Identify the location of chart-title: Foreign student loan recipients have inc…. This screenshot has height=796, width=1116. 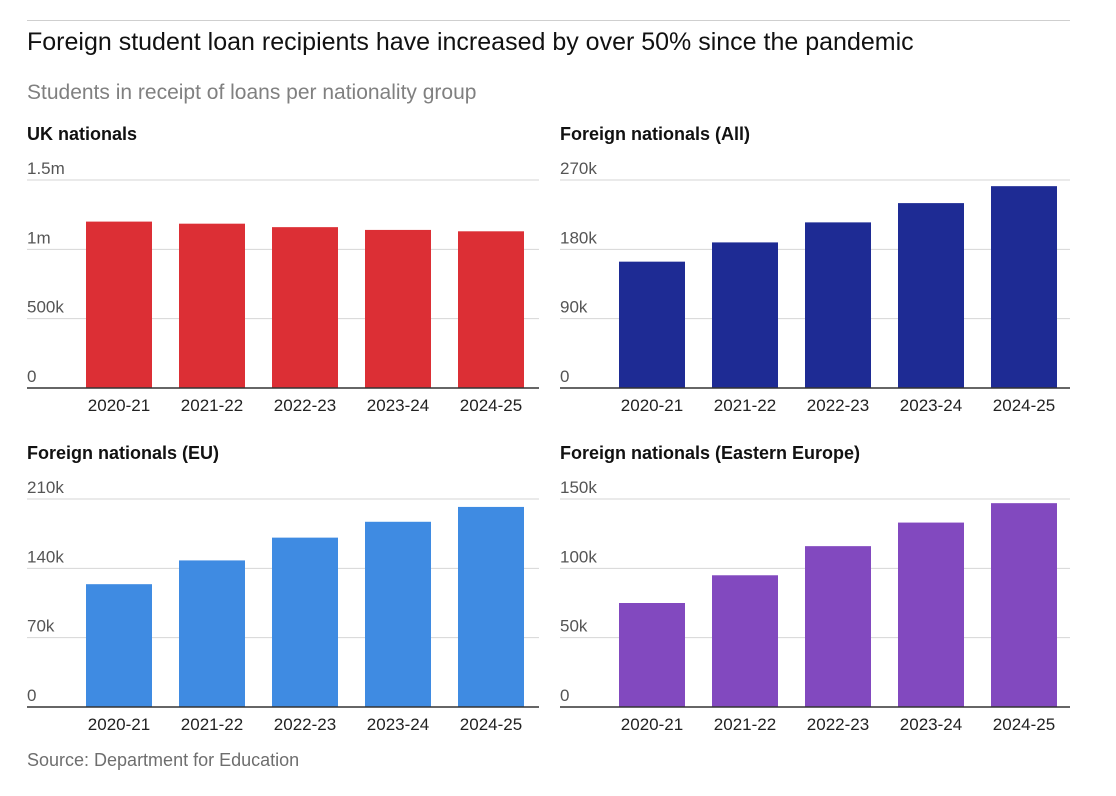
(470, 42).